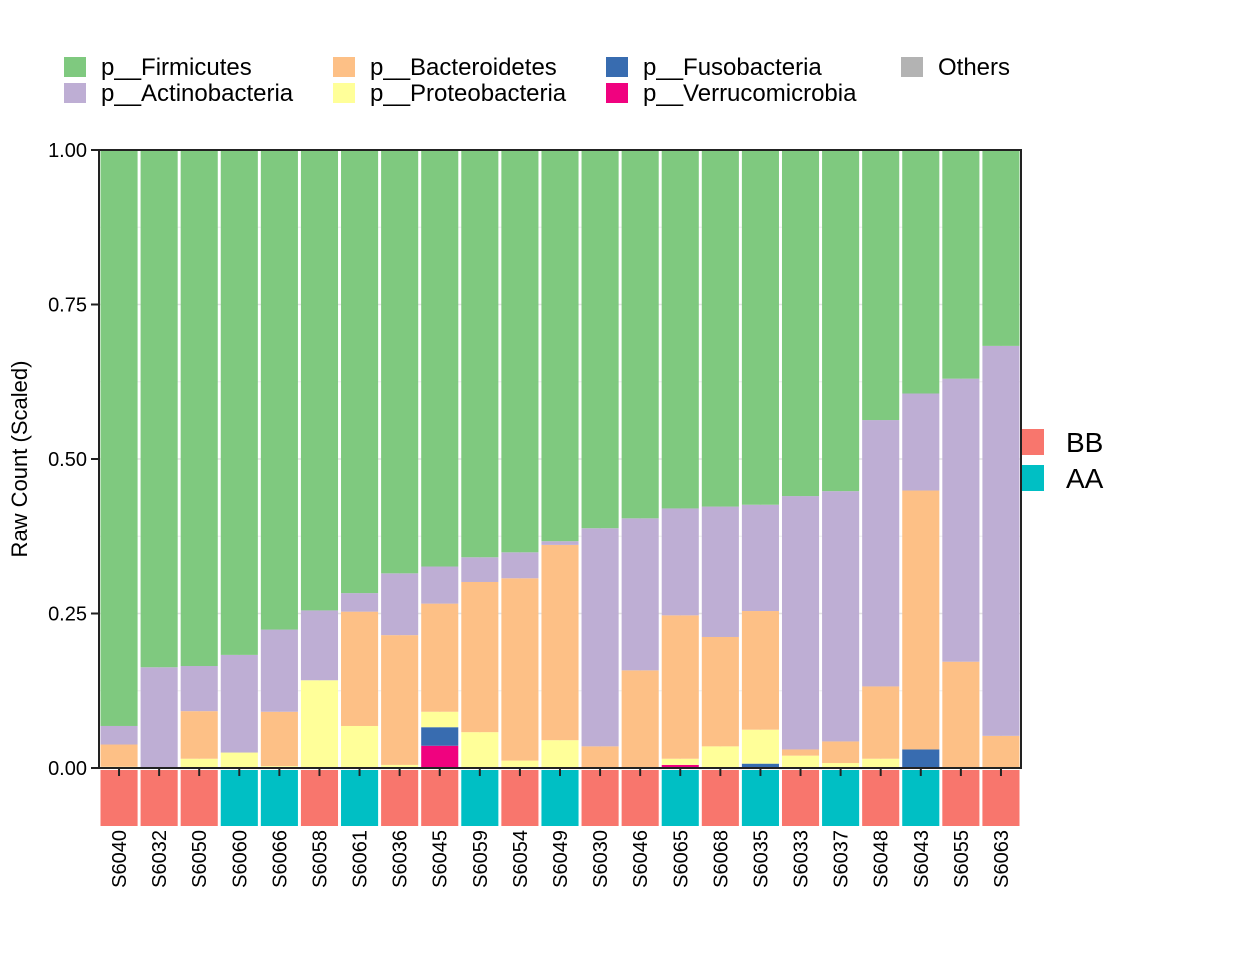 Image resolution: width=1248 pixels, height=965 pixels. I want to click on bar-segment-S6045-p-proteobacteria, so click(440, 719).